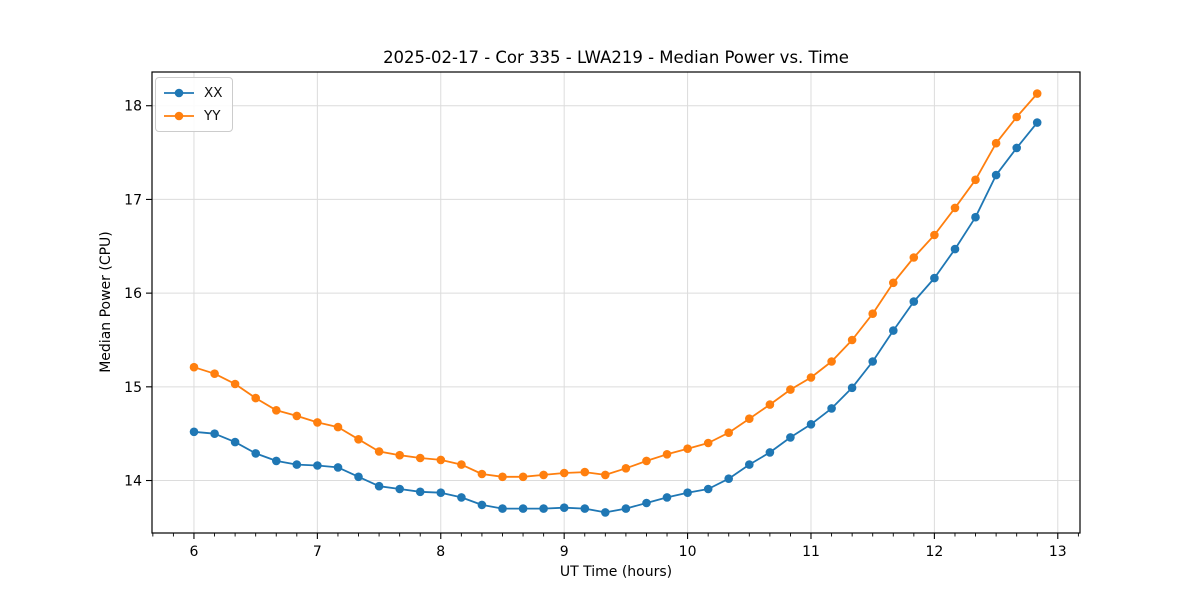 Image resolution: width=1200 pixels, height=600 pixels. I want to click on x-tick-label: 9, so click(564, 552).